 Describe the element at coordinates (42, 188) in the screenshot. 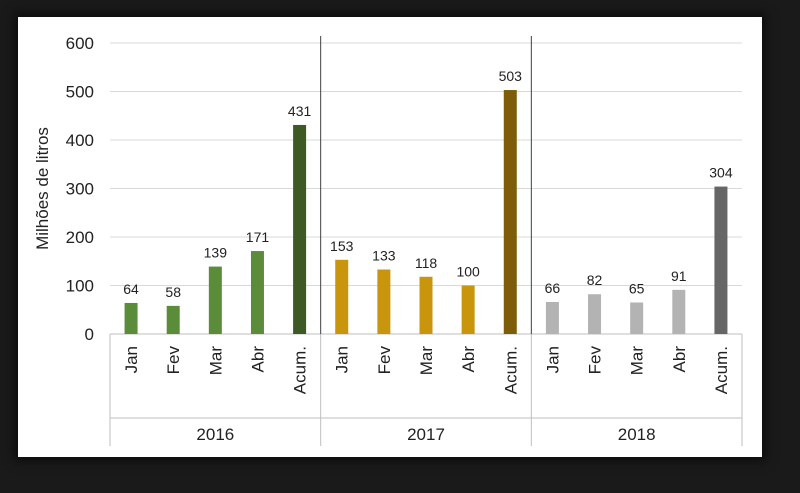

I see `y-axis-label: Milhões de litros` at that location.